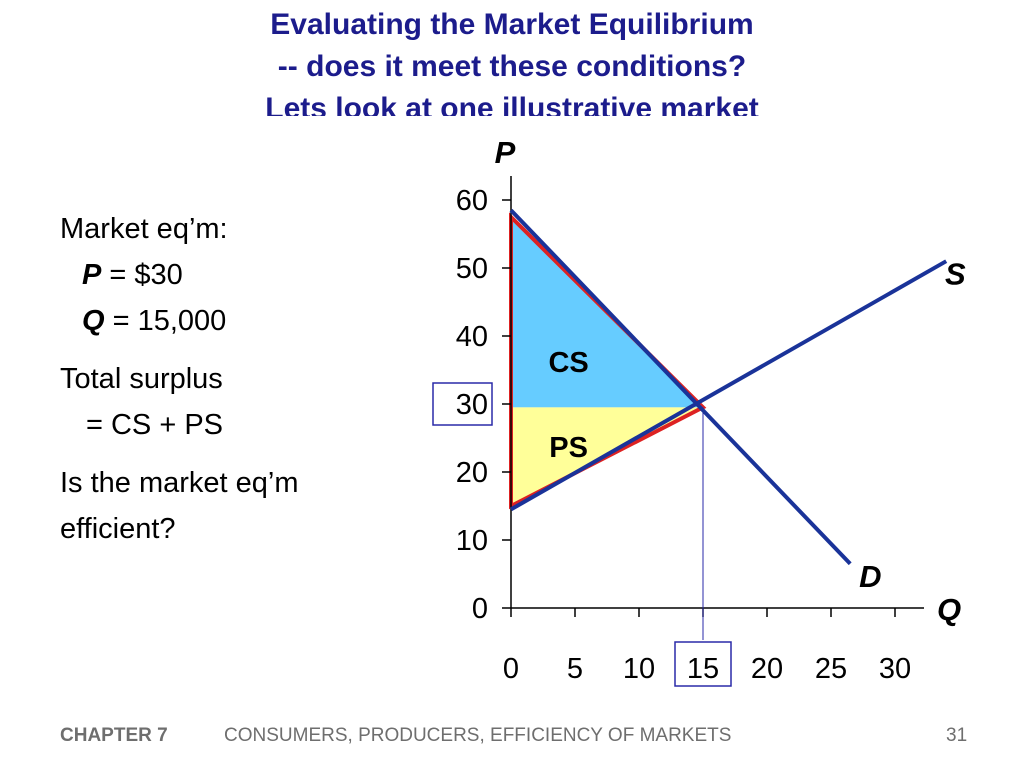  What do you see at coordinates (92, 275) in the screenshot?
I see `price-variable: P` at bounding box center [92, 275].